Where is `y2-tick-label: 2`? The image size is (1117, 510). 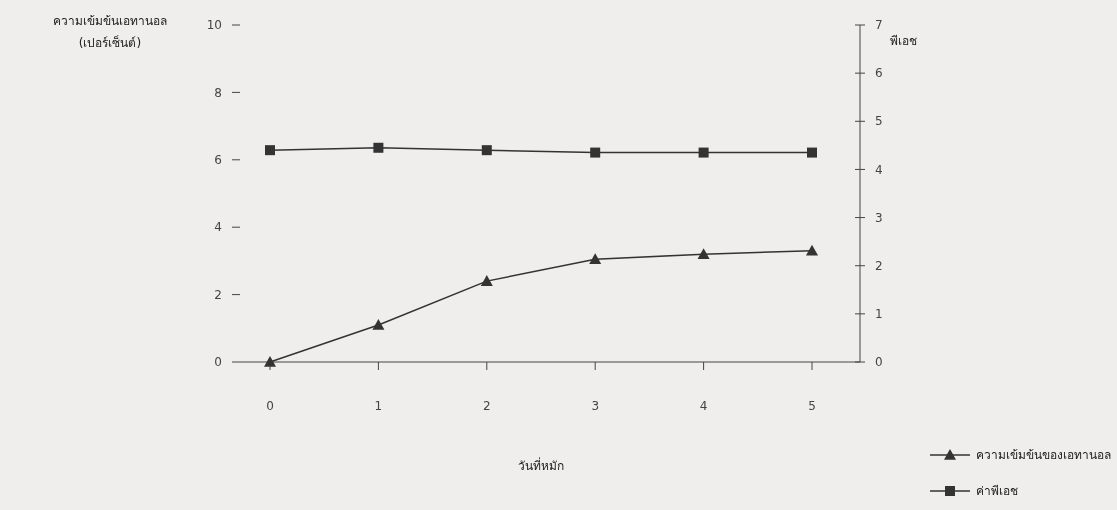
y2-tick-label: 2 is located at coordinates (879, 265).